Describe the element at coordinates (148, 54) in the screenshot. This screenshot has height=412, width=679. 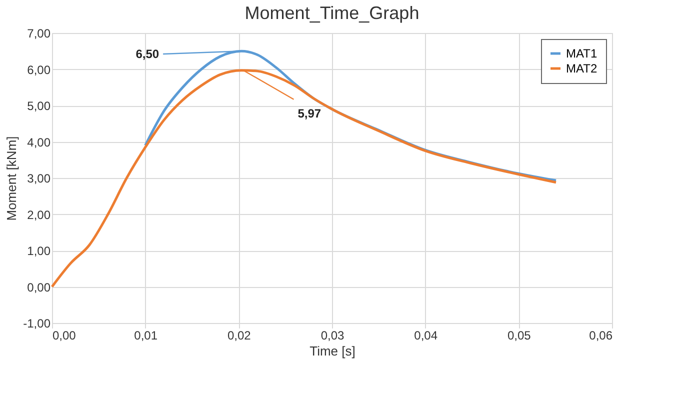
I see `annotation: 6,50` at that location.